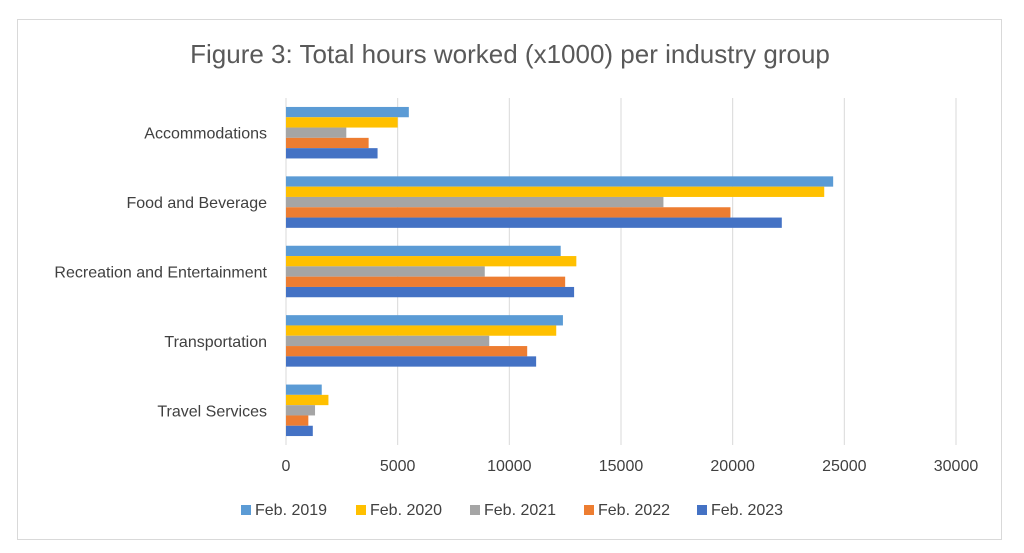 The height and width of the screenshot is (553, 1024). I want to click on legend-label: Feb. 2023, so click(747, 510).